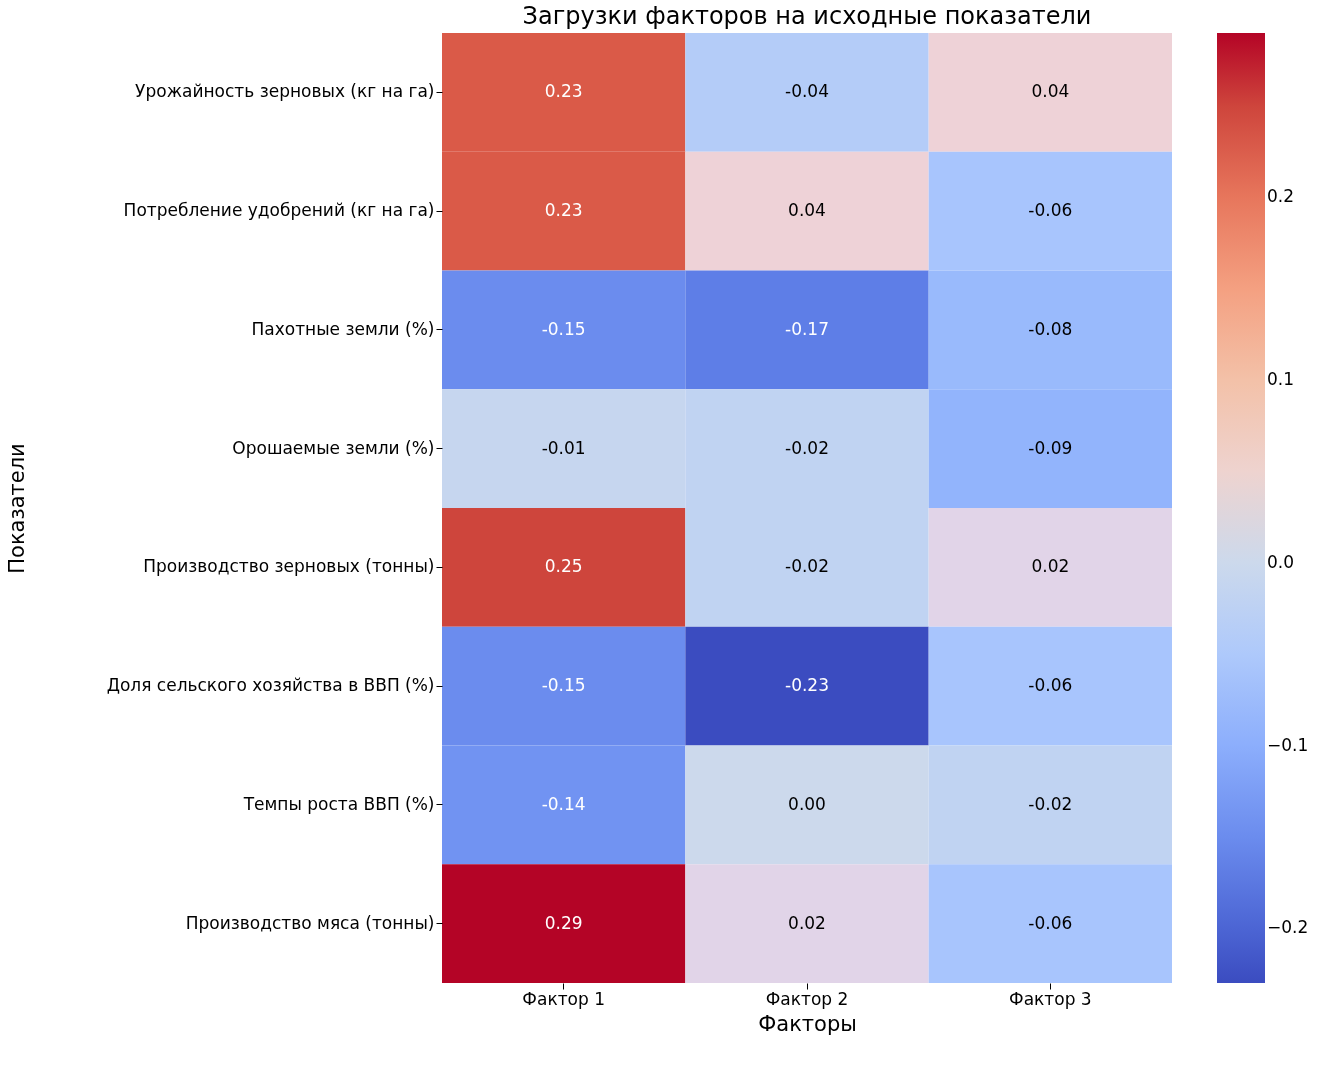  What do you see at coordinates (1281, 379) in the screenshot?
I see `color-bar-label: 0.1` at bounding box center [1281, 379].